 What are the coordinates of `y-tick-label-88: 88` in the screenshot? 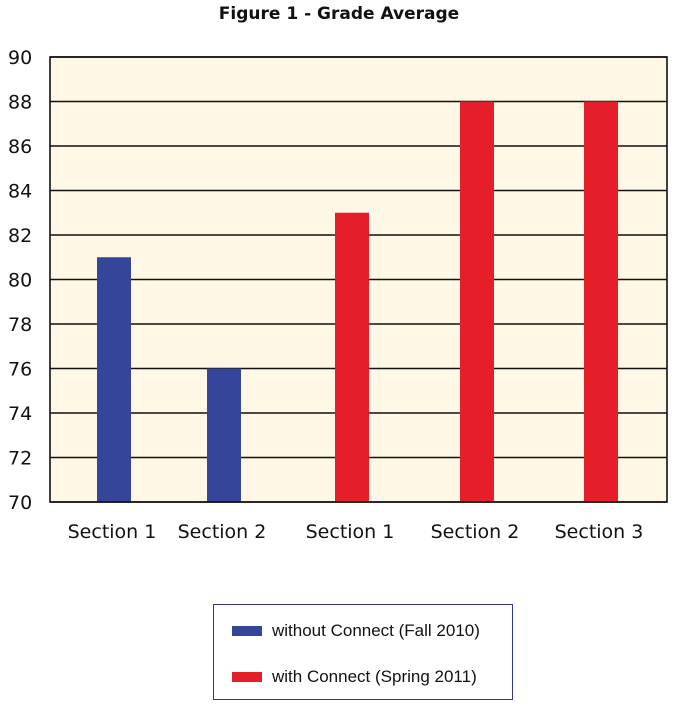 It's located at (20, 103).